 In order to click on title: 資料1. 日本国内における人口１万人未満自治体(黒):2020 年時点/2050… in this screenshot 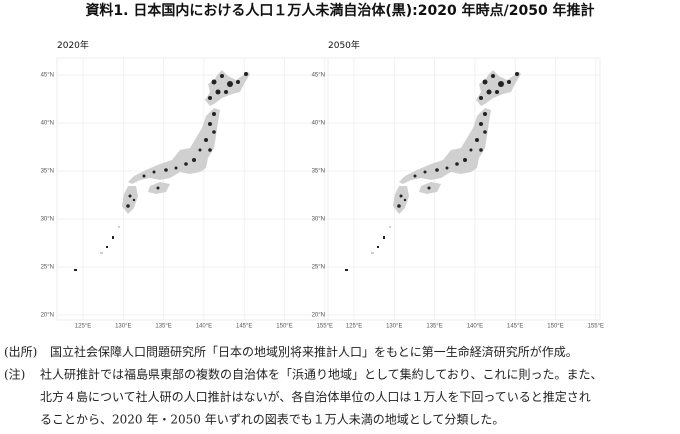, I will do `click(339, 10)`.